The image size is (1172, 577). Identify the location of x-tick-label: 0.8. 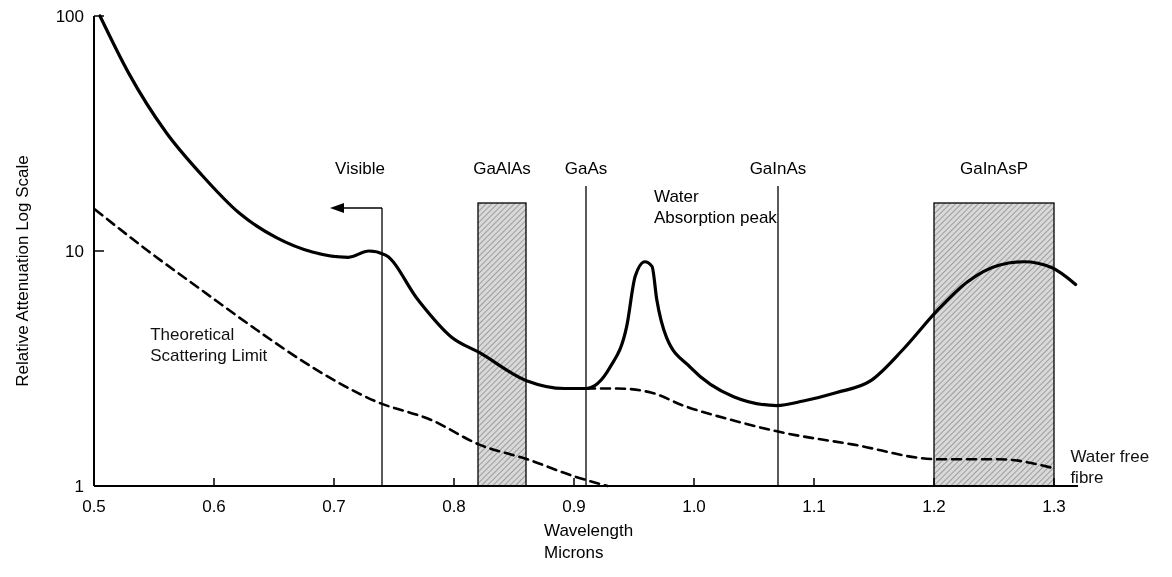
(454, 506).